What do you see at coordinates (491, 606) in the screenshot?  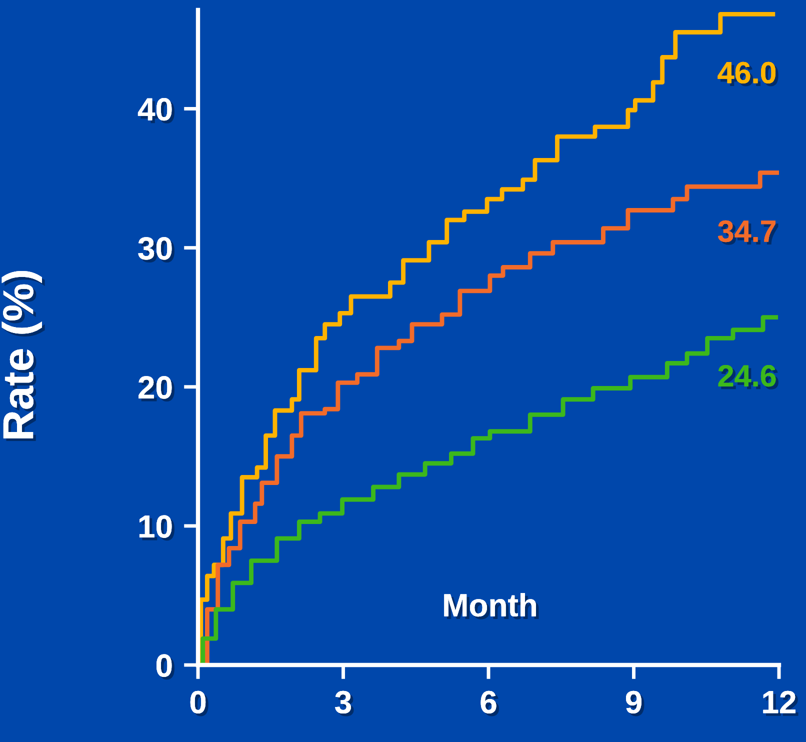 I see `x-axis-title: Month` at bounding box center [491, 606].